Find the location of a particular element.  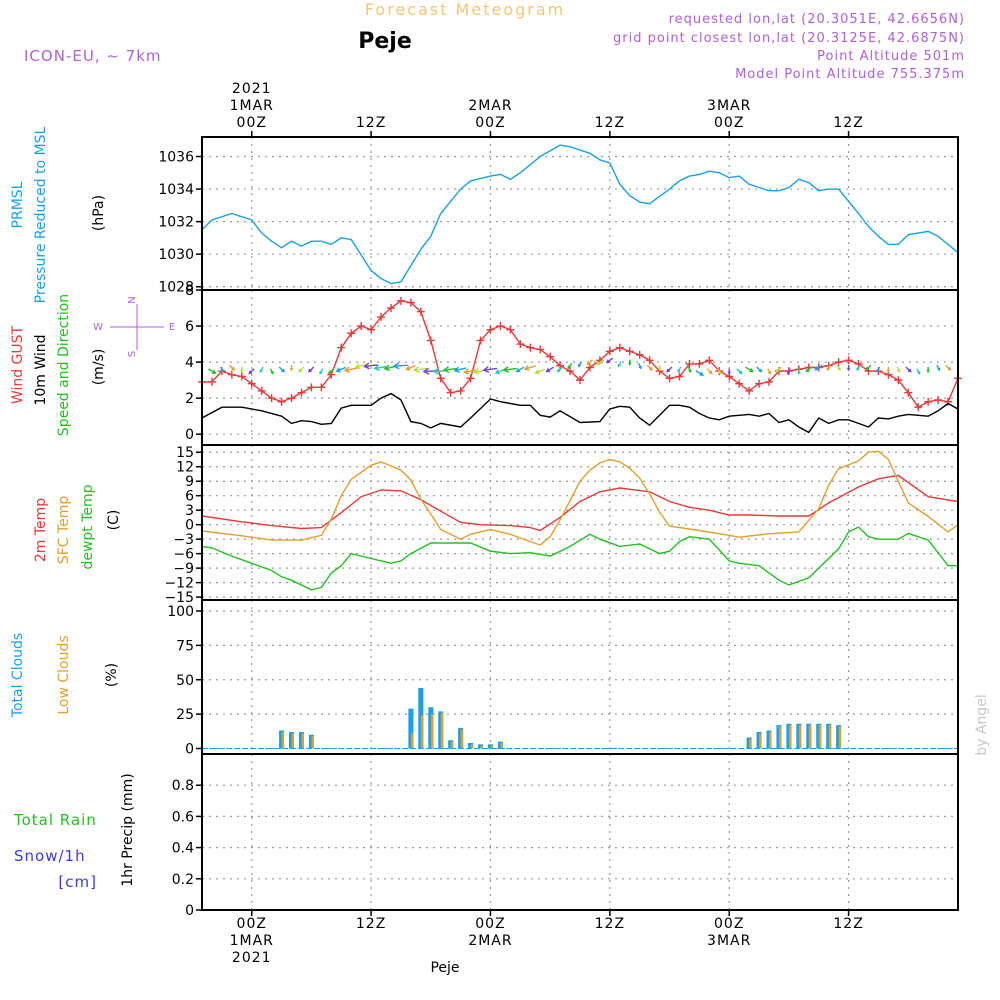

ylabel-precip: 1hr Precip (mm) is located at coordinates (128, 829).